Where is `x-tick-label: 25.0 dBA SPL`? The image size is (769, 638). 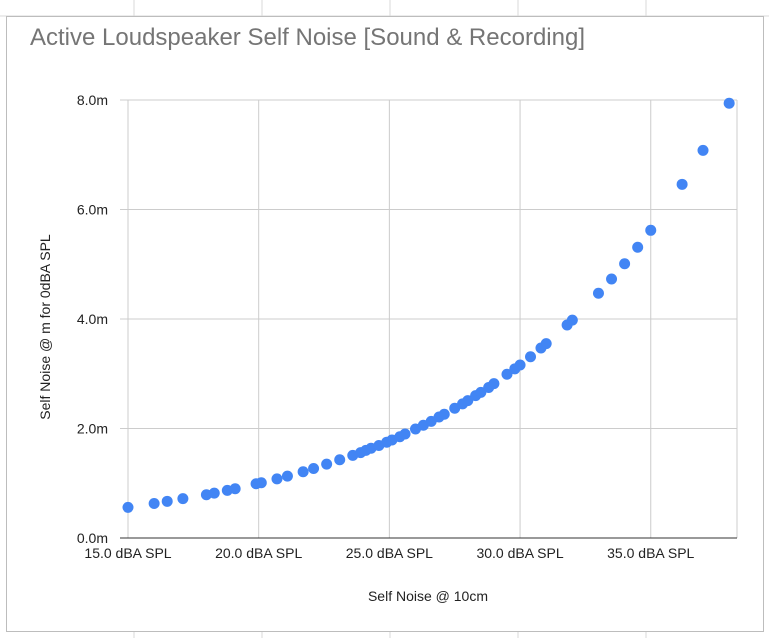
x-tick-label: 25.0 dBA SPL is located at coordinates (389, 553).